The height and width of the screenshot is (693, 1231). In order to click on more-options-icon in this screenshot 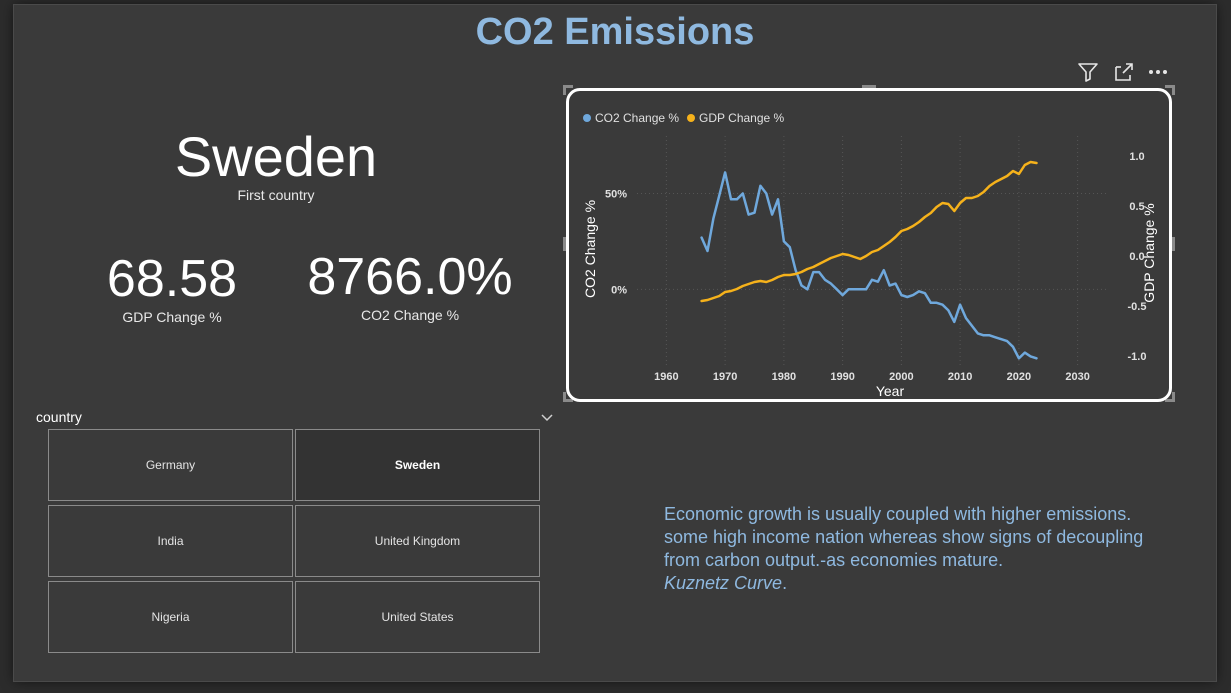, I will do `click(1158, 72)`.